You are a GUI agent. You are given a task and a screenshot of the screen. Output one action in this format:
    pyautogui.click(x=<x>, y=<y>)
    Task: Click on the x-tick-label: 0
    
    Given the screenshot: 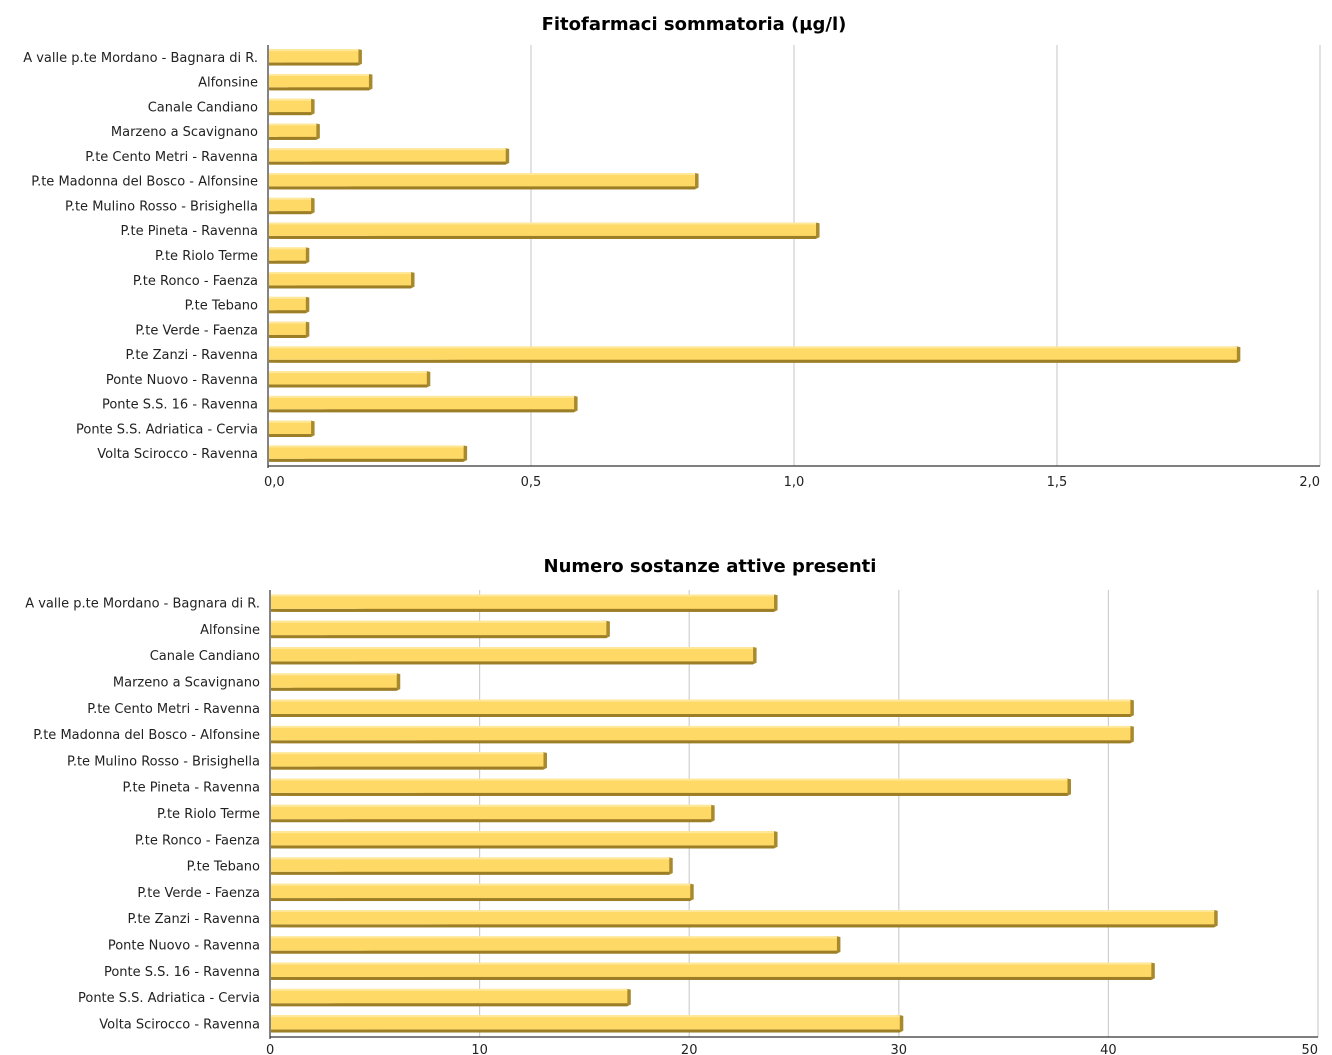 What is the action you would take?
    pyautogui.click(x=270, y=1049)
    